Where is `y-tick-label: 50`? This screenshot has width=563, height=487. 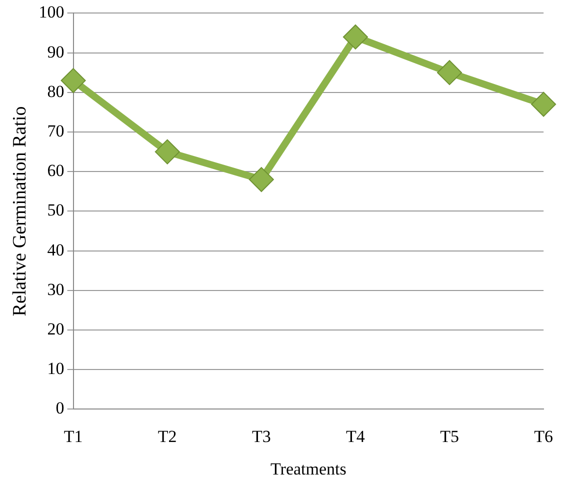
y-tick-label: 50 is located at coordinates (55, 210).